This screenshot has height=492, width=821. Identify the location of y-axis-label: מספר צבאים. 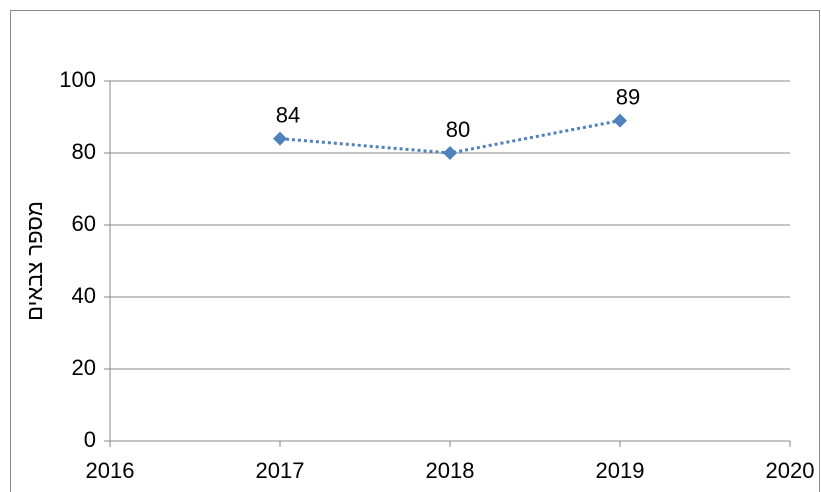
(34, 261).